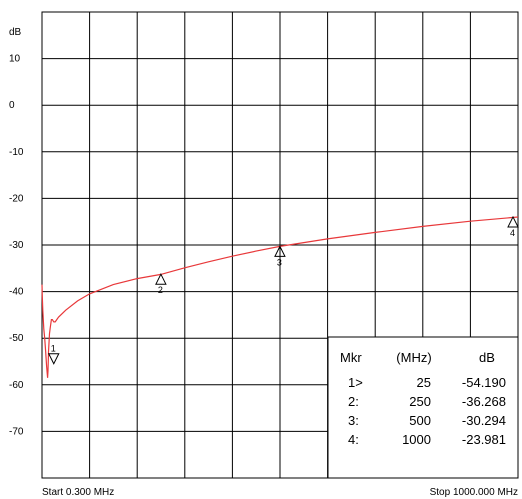  What do you see at coordinates (474, 492) in the screenshot?
I see `stop-frequency-label: Stop 1000.000 MHz` at bounding box center [474, 492].